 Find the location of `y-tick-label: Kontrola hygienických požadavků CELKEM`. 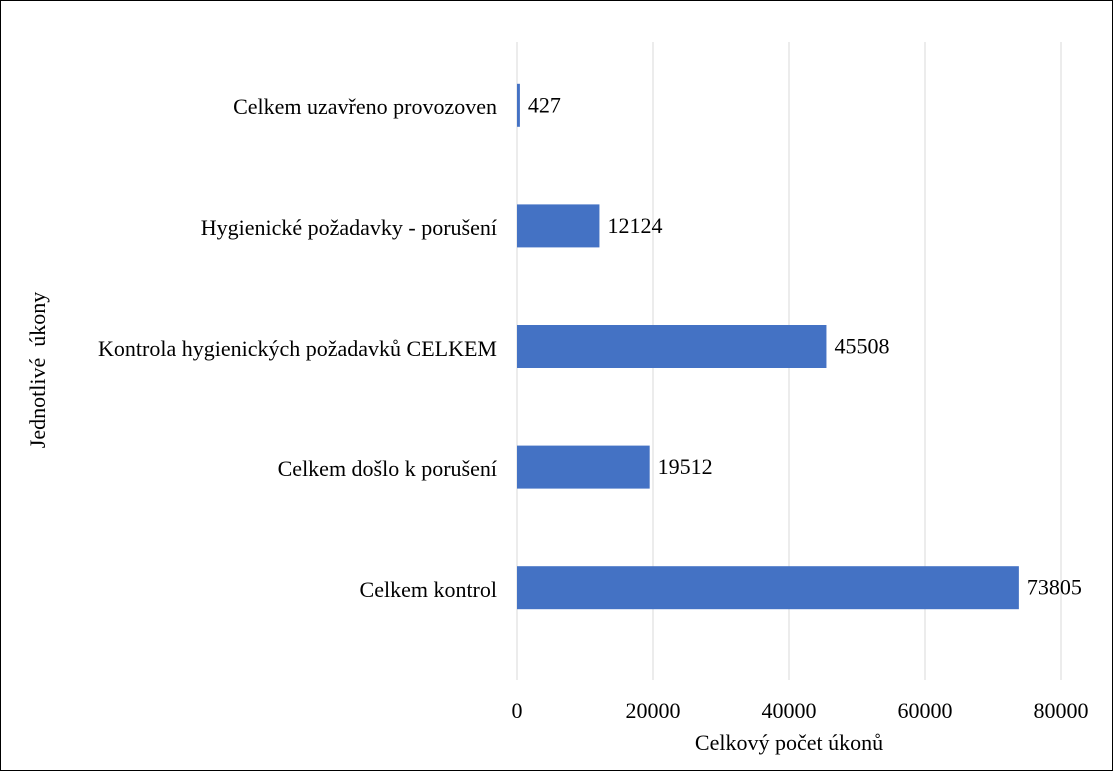

y-tick-label: Kontrola hygienických požadavků CELKEM is located at coordinates (297, 348).